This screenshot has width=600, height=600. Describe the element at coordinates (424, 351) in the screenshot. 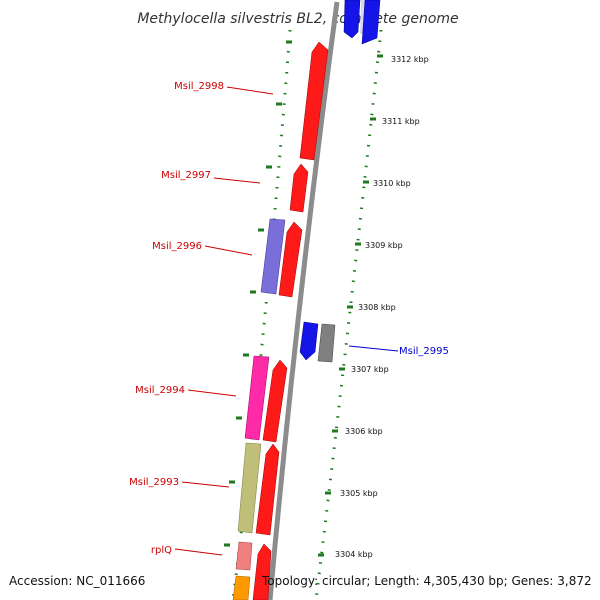

I see `gene-label: Msil_2995` at that location.